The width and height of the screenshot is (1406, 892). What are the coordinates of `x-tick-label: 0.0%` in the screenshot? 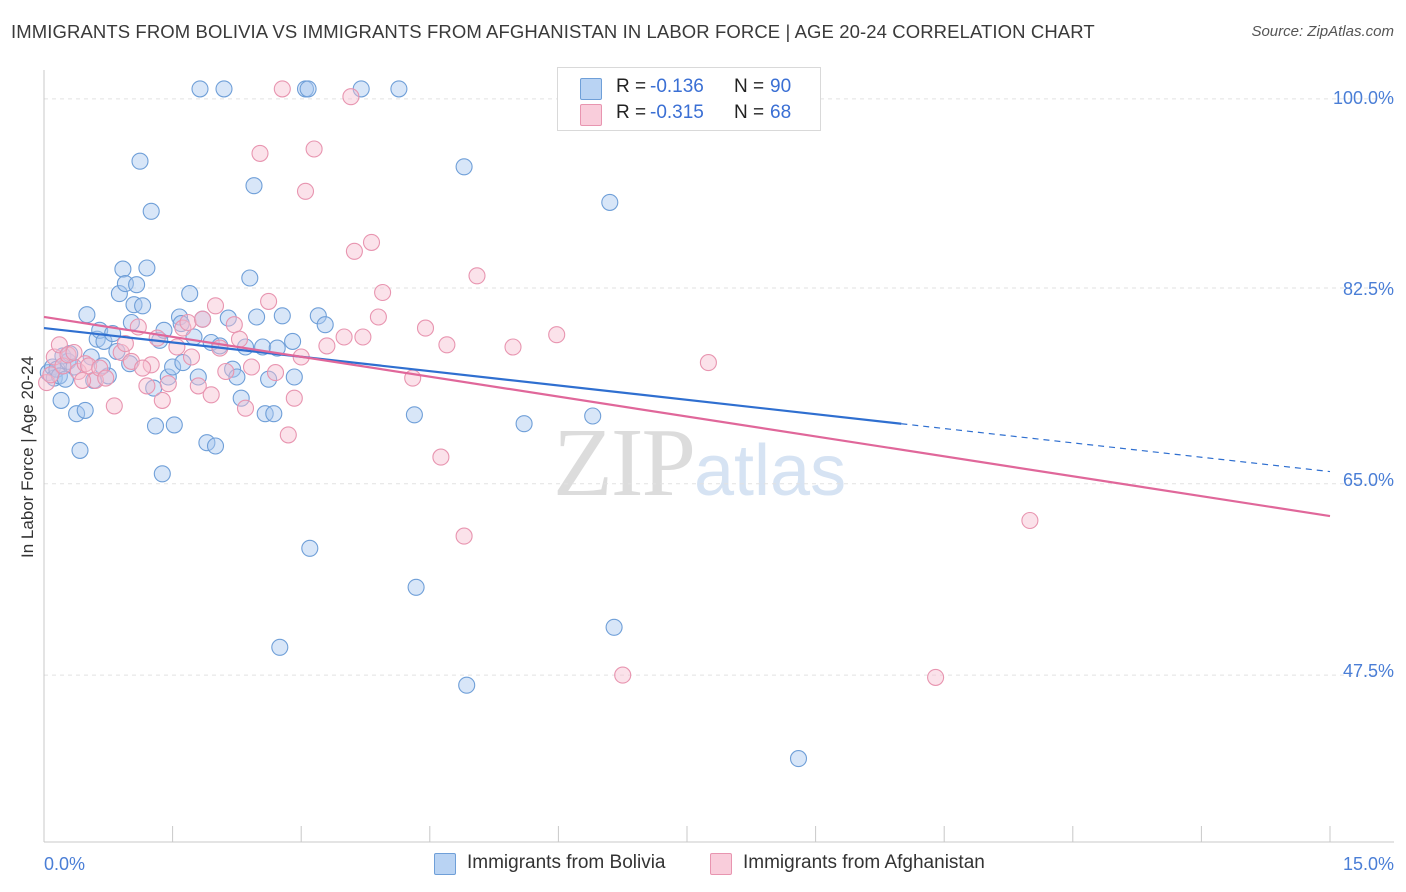 It's located at (64, 864).